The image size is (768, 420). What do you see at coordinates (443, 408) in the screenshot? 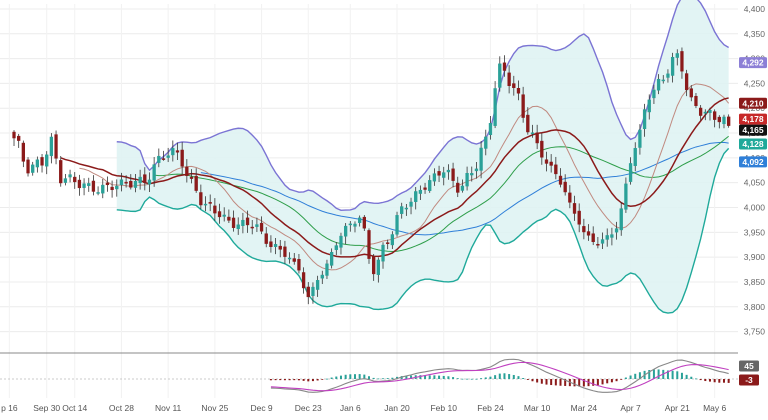
I see `x-tick-label: Feb 10` at bounding box center [443, 408].